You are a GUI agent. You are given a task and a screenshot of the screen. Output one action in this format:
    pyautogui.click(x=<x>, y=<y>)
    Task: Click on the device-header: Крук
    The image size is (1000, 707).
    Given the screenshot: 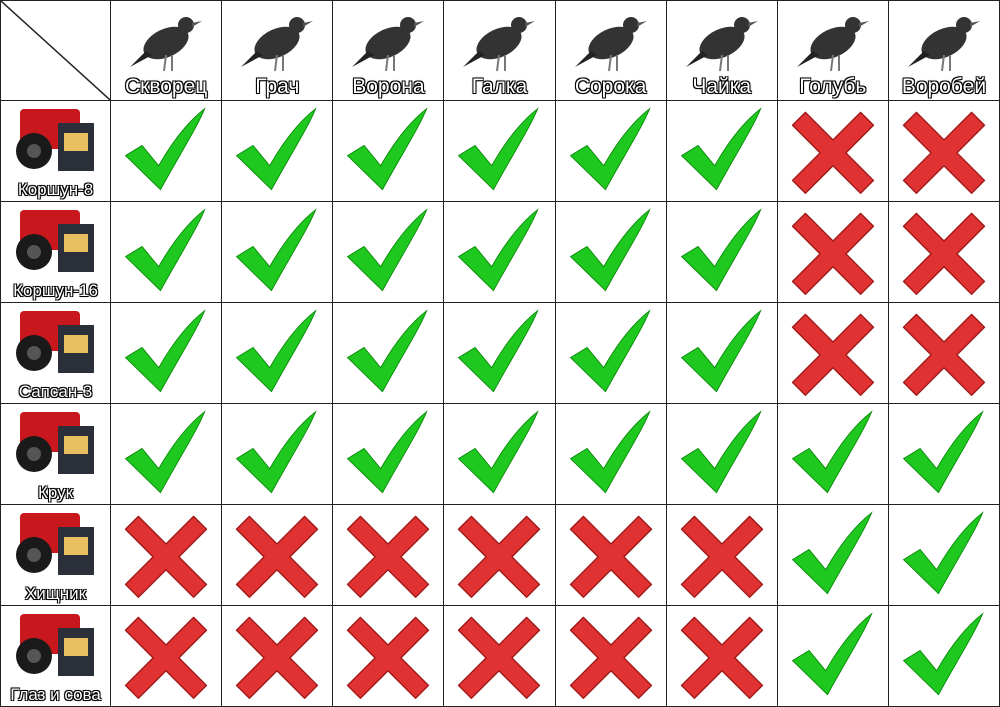 What is the action you would take?
    pyautogui.click(x=56, y=454)
    